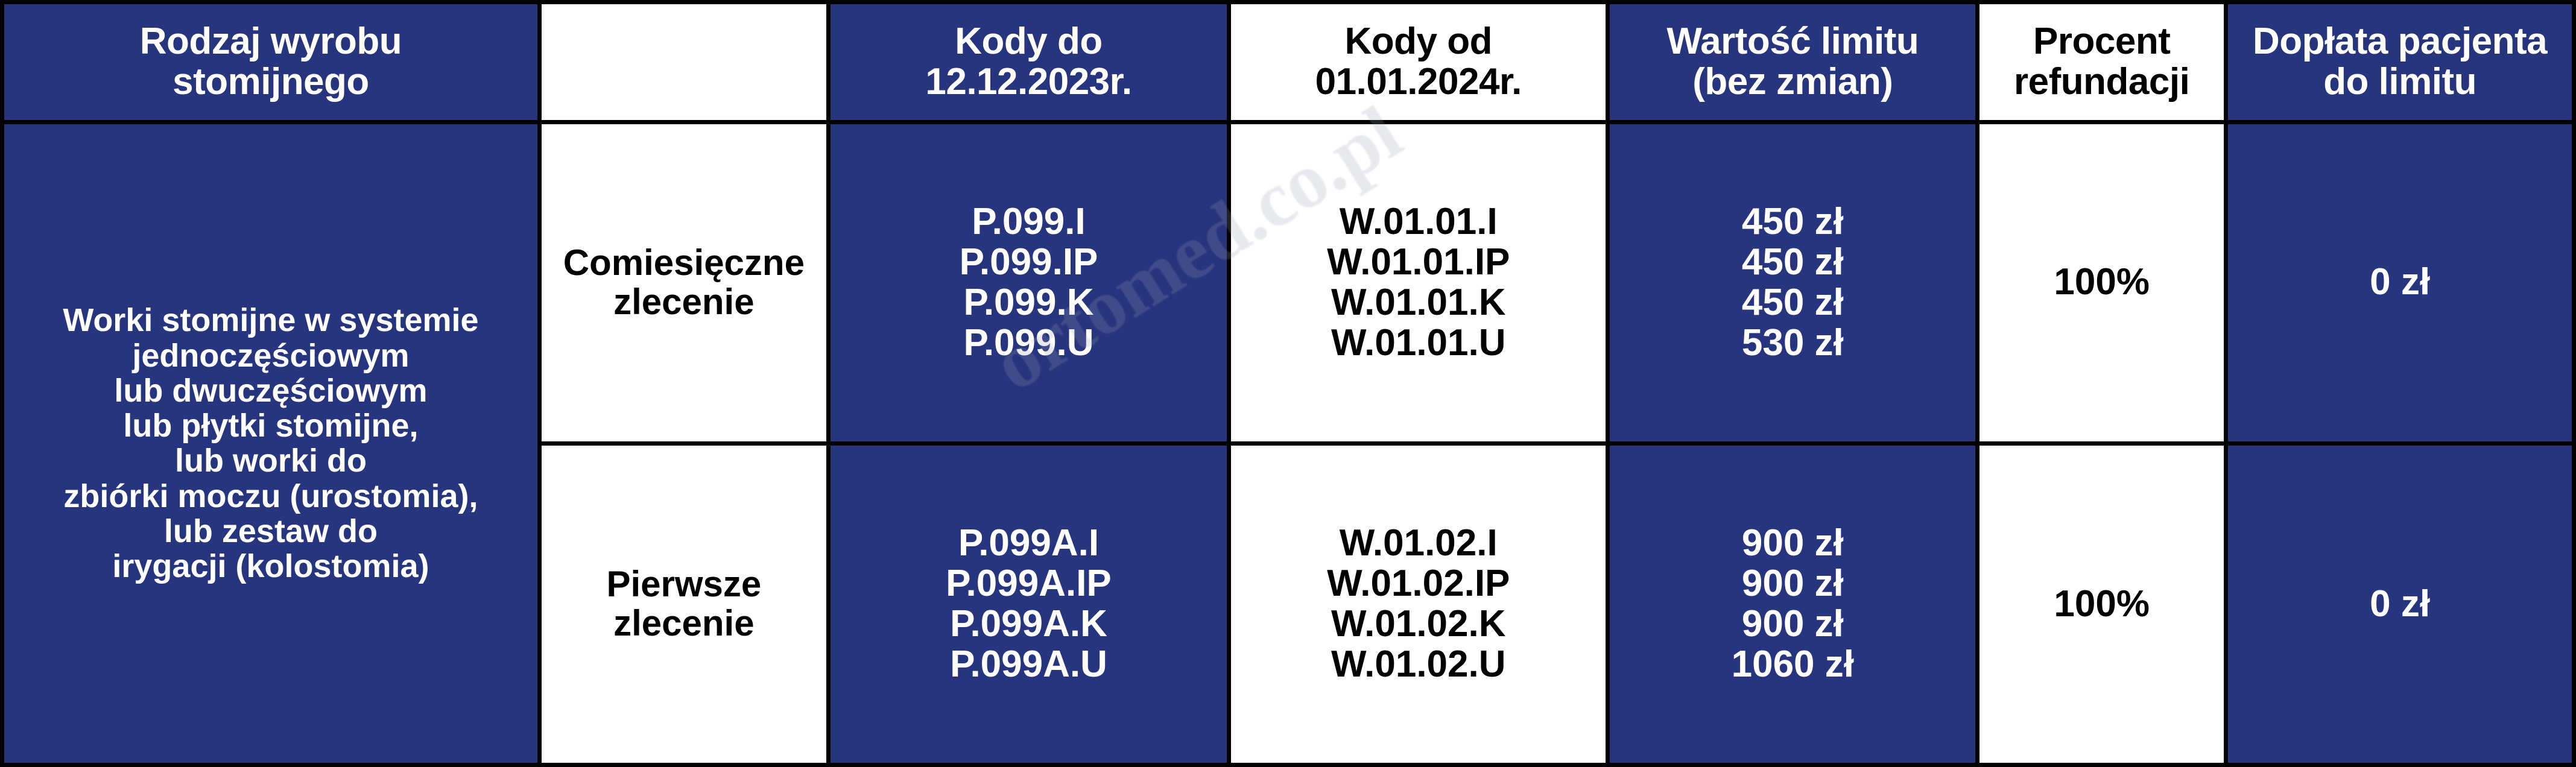  I want to click on cell-limit-value-row2: 900 zł 900 zł 900 zł 1060 zł, so click(1793, 604).